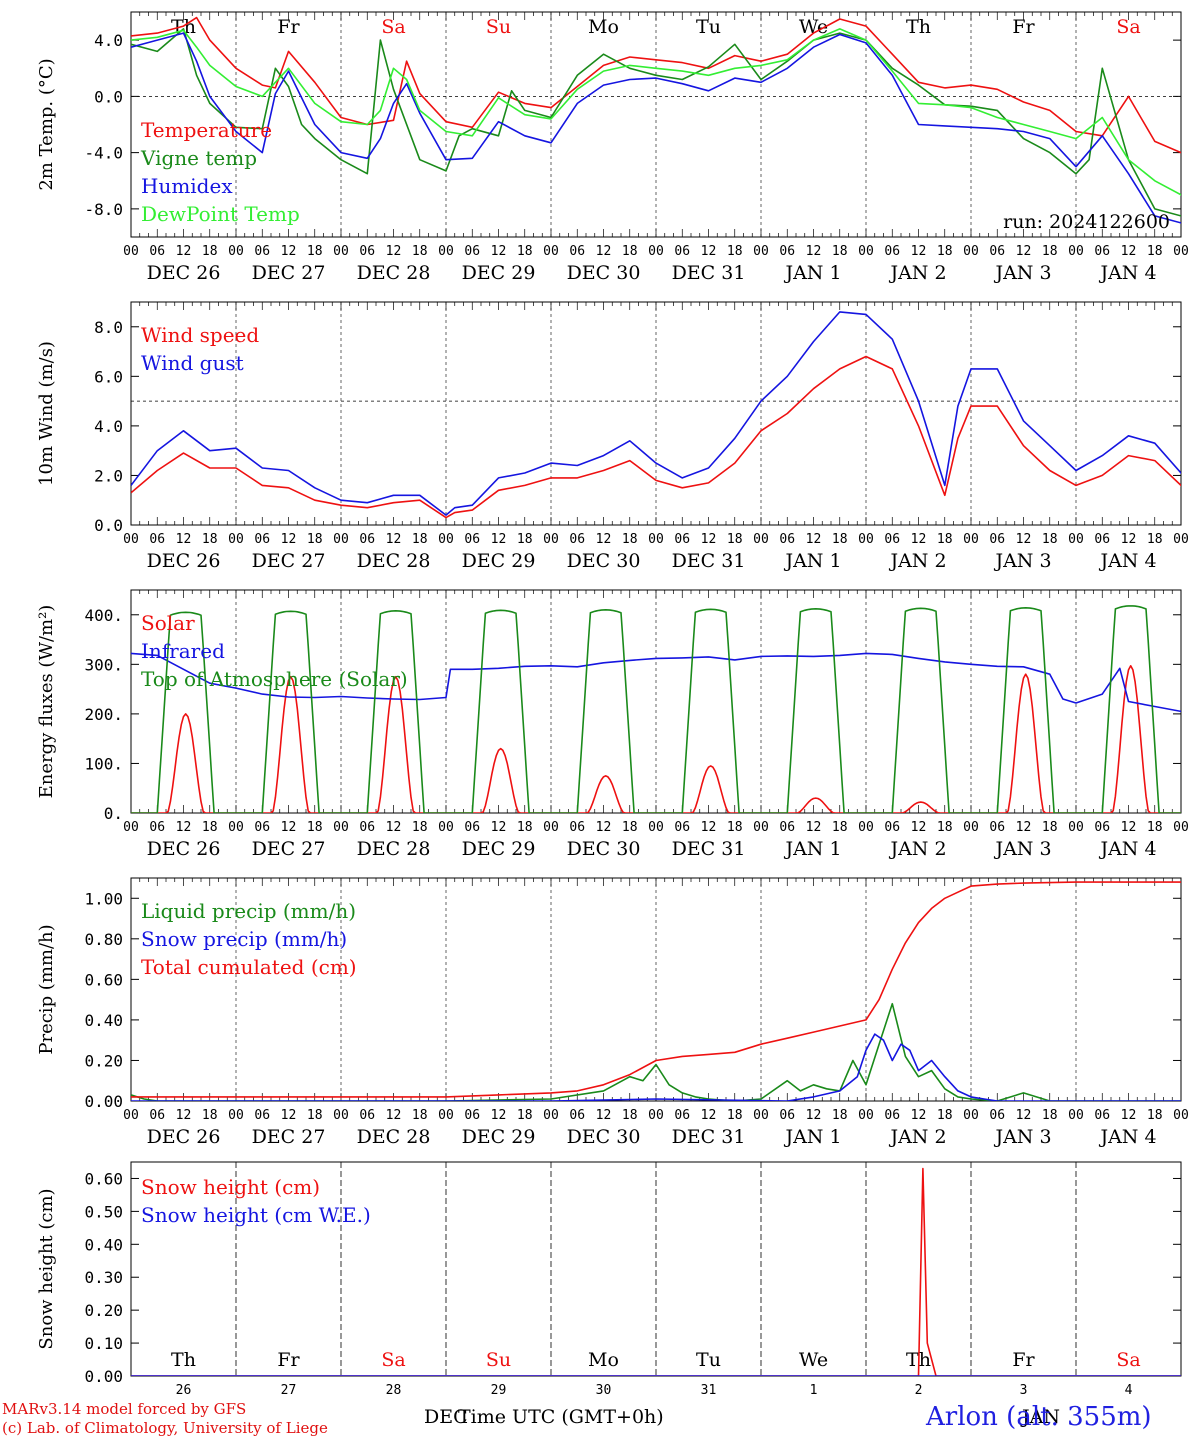  I want to click on weekday-label: Fr, so click(288, 1360).